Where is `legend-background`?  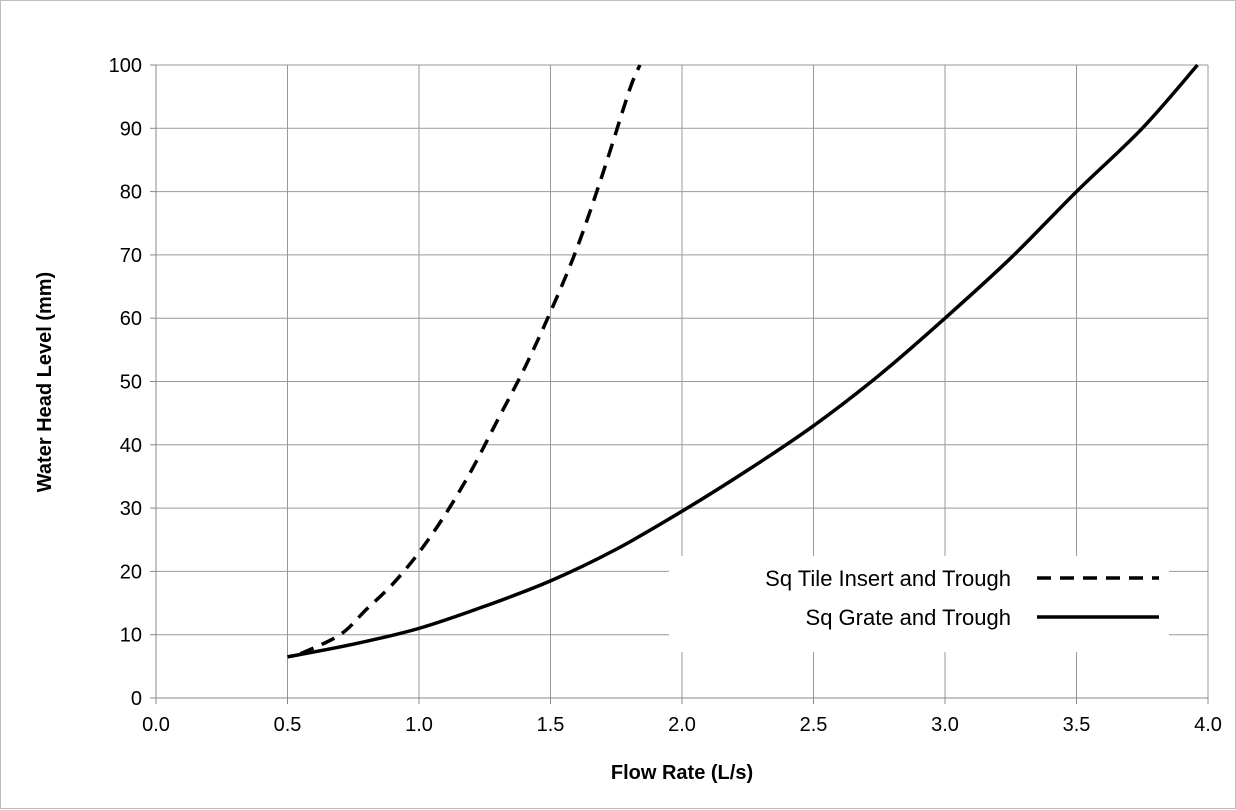 legend-background is located at coordinates (919, 604).